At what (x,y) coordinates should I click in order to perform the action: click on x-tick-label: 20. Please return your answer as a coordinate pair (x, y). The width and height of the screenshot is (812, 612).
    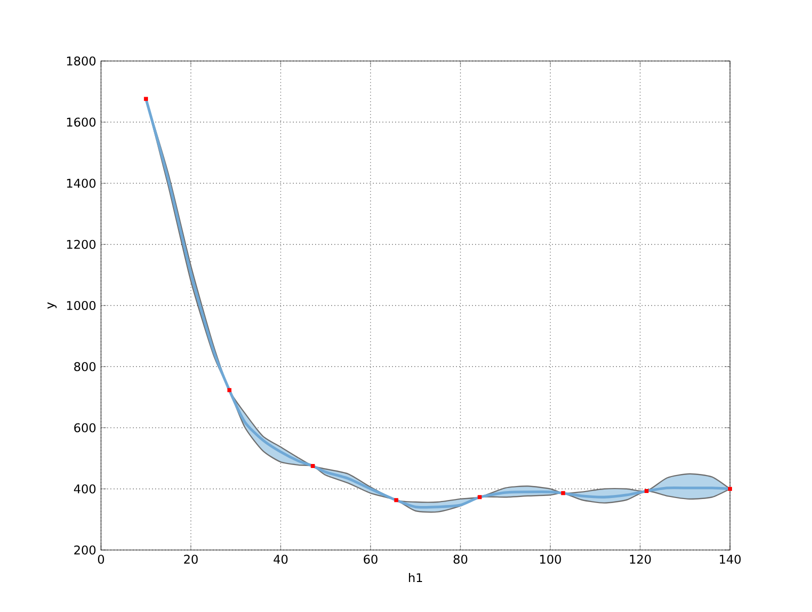
    Looking at the image, I should click on (191, 559).